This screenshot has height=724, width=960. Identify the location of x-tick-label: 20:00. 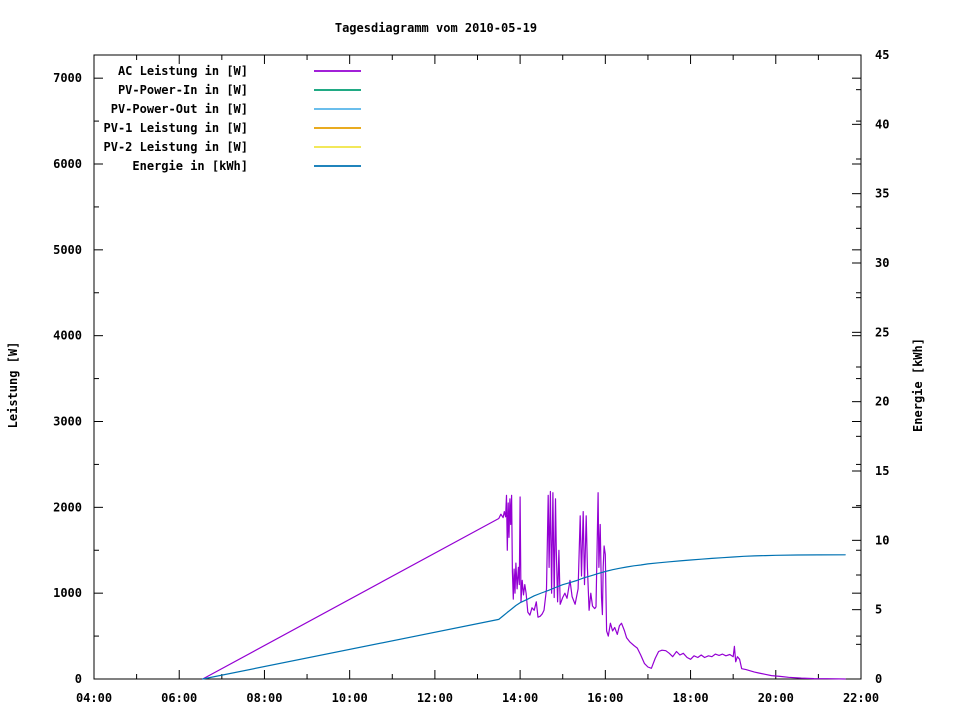
(776, 698).